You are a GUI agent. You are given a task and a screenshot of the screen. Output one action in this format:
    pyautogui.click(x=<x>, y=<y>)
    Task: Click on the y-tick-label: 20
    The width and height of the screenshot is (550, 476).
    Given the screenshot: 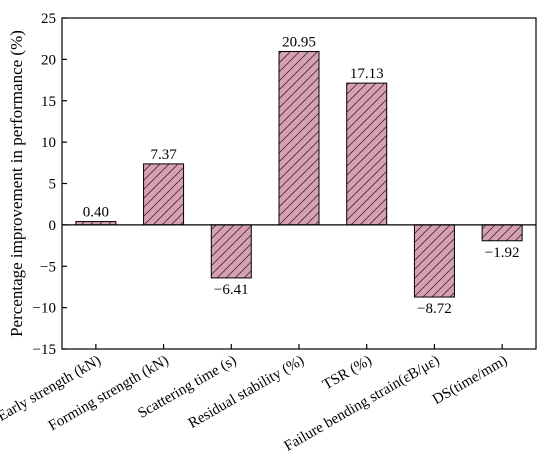 What is the action you would take?
    pyautogui.click(x=48, y=60)
    